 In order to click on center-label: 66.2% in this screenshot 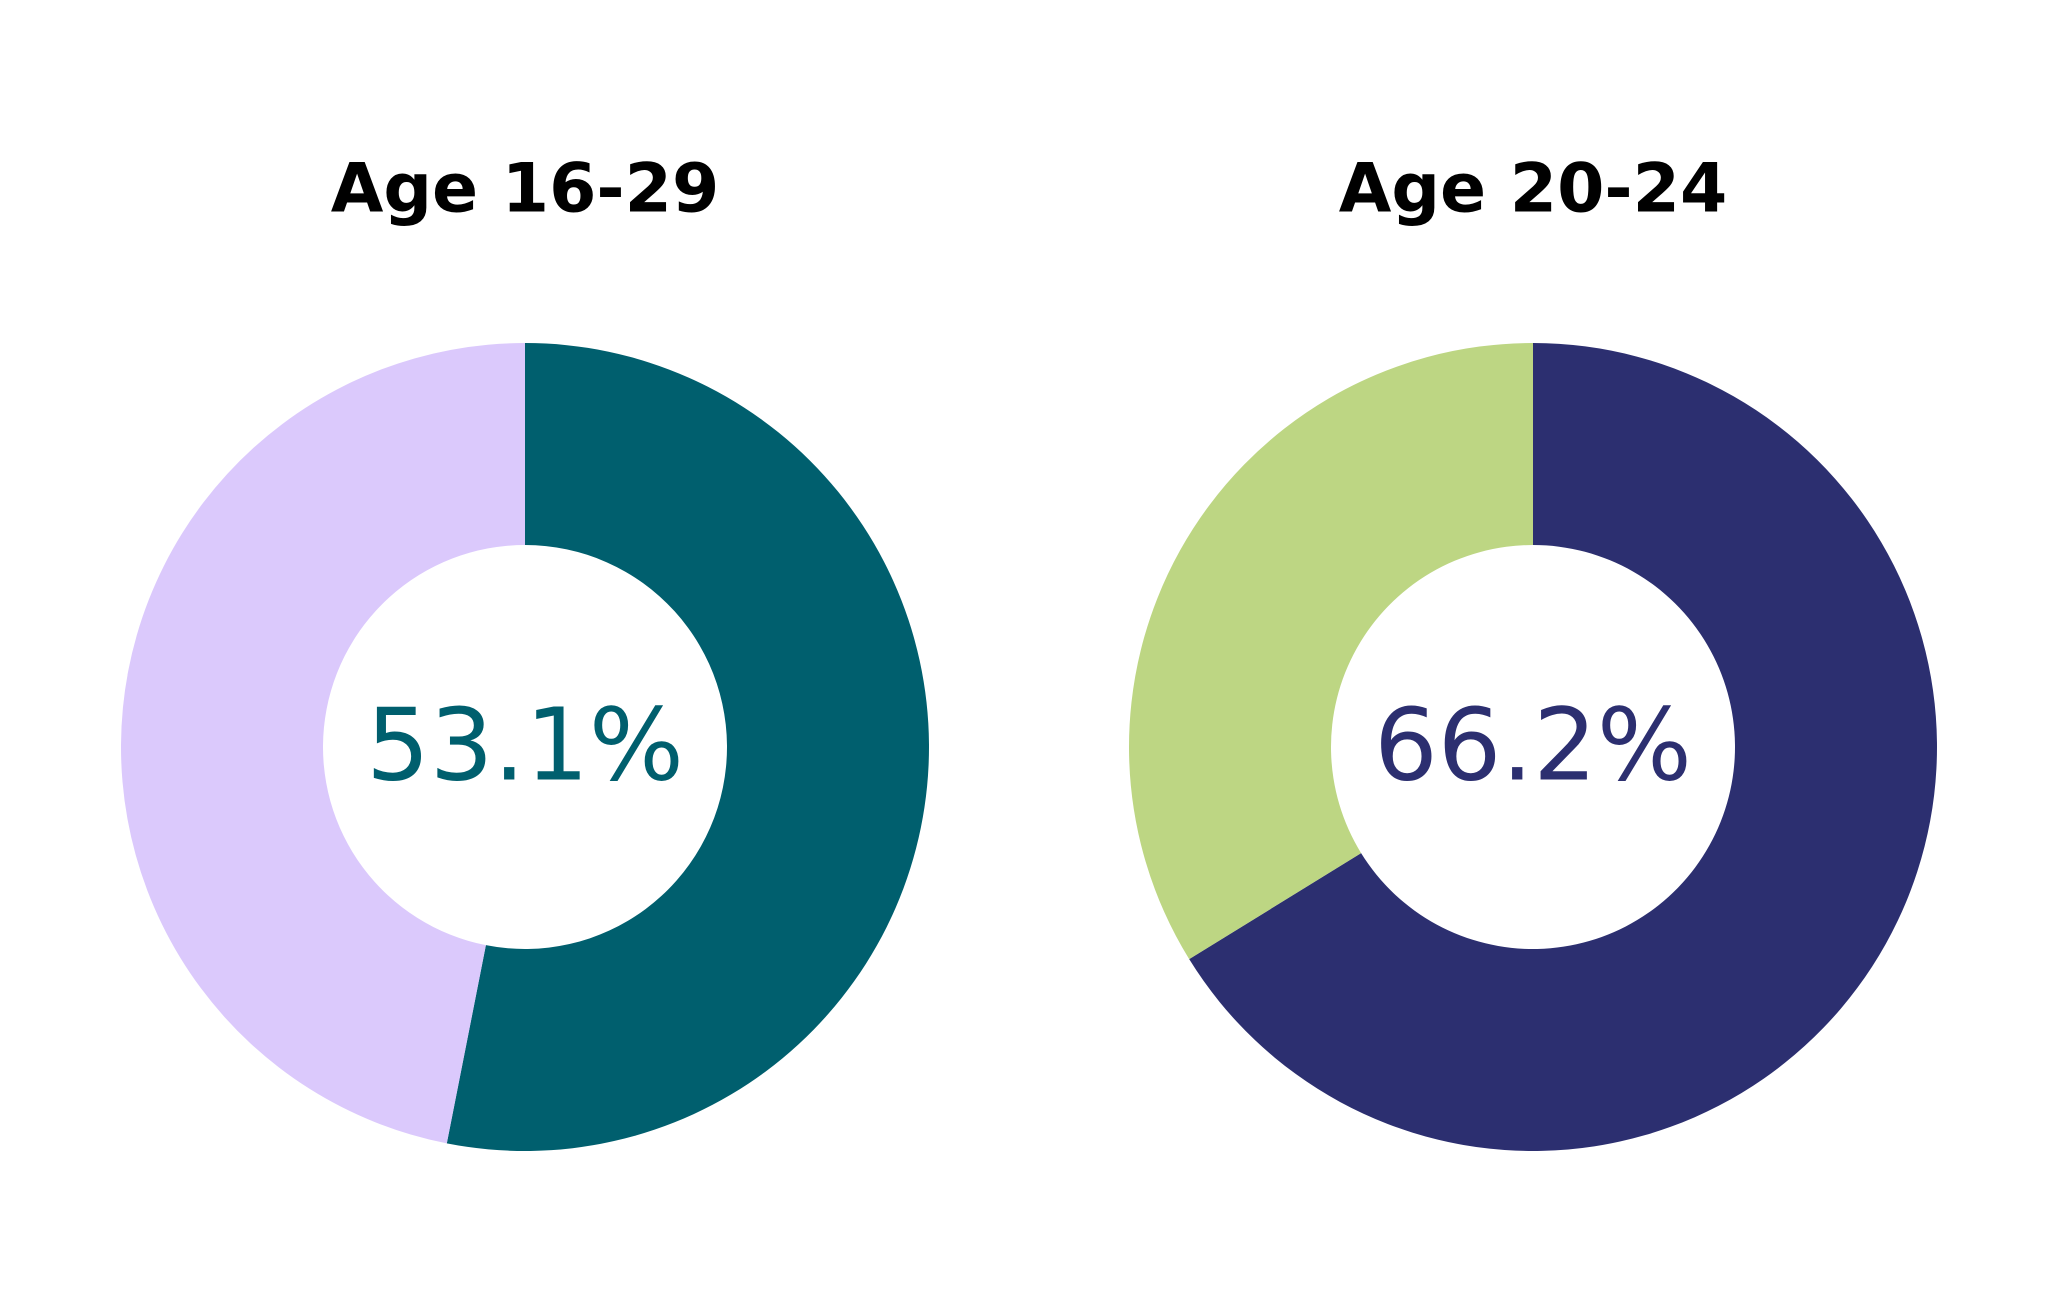, I will do `click(1533, 744)`.